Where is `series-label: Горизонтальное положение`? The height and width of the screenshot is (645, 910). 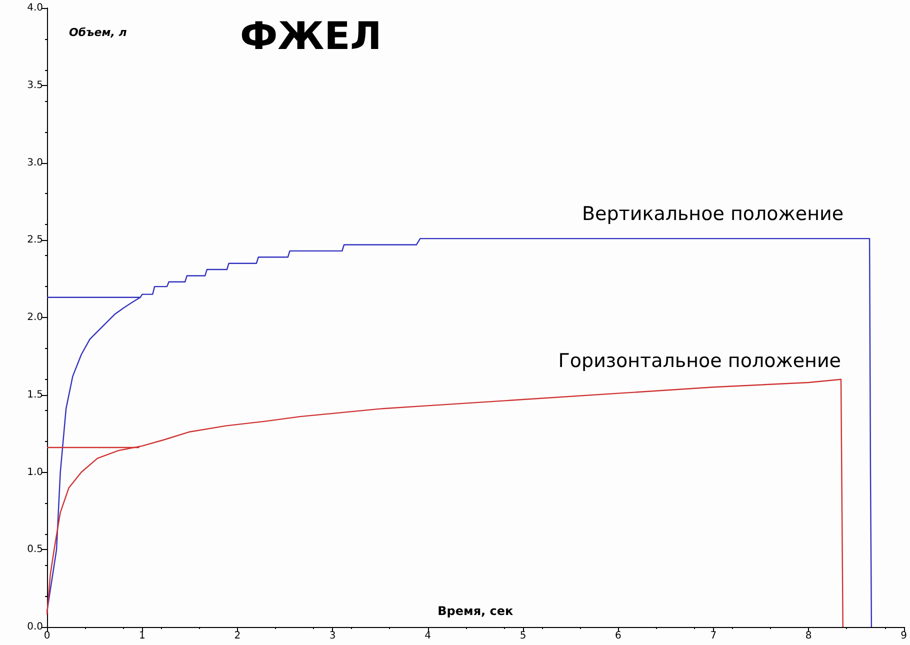
series-label: Горизонтальное положение is located at coordinates (699, 361).